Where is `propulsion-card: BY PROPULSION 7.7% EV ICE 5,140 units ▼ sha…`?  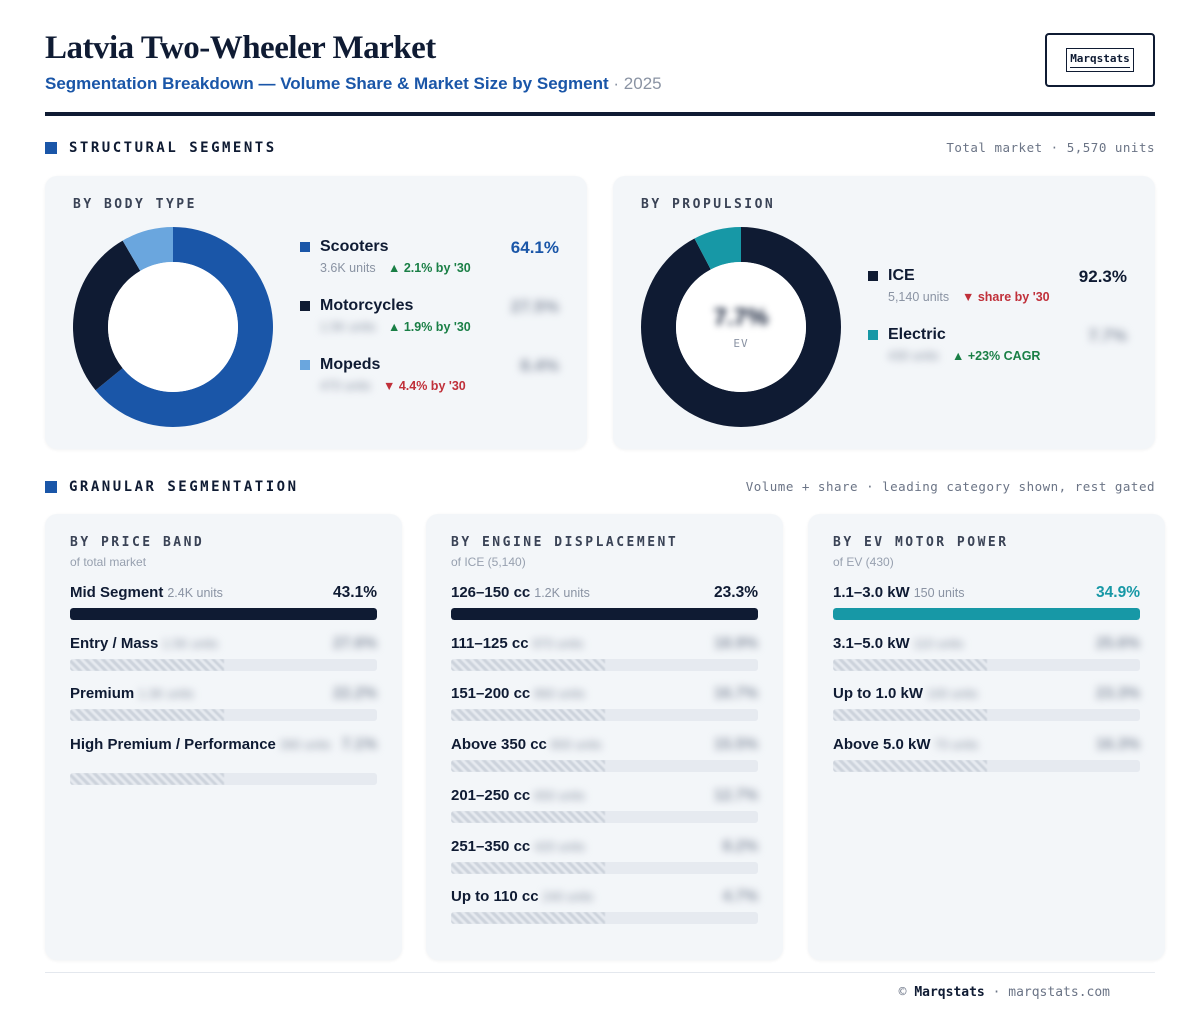 propulsion-card: BY PROPULSION 7.7% EV ICE 5,140 units ▼ sha… is located at coordinates (884, 312).